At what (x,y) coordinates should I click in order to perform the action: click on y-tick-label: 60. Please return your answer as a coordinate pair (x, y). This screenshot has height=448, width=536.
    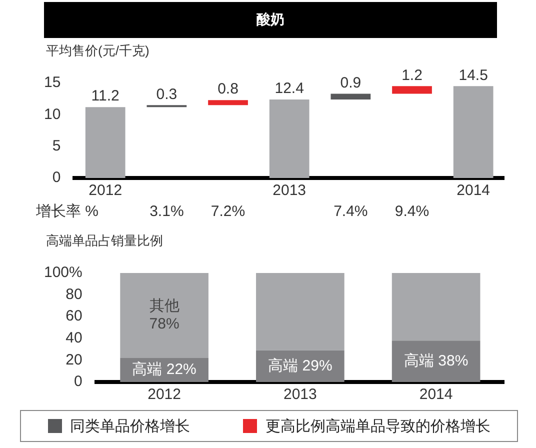
    Looking at the image, I should click on (74, 316).